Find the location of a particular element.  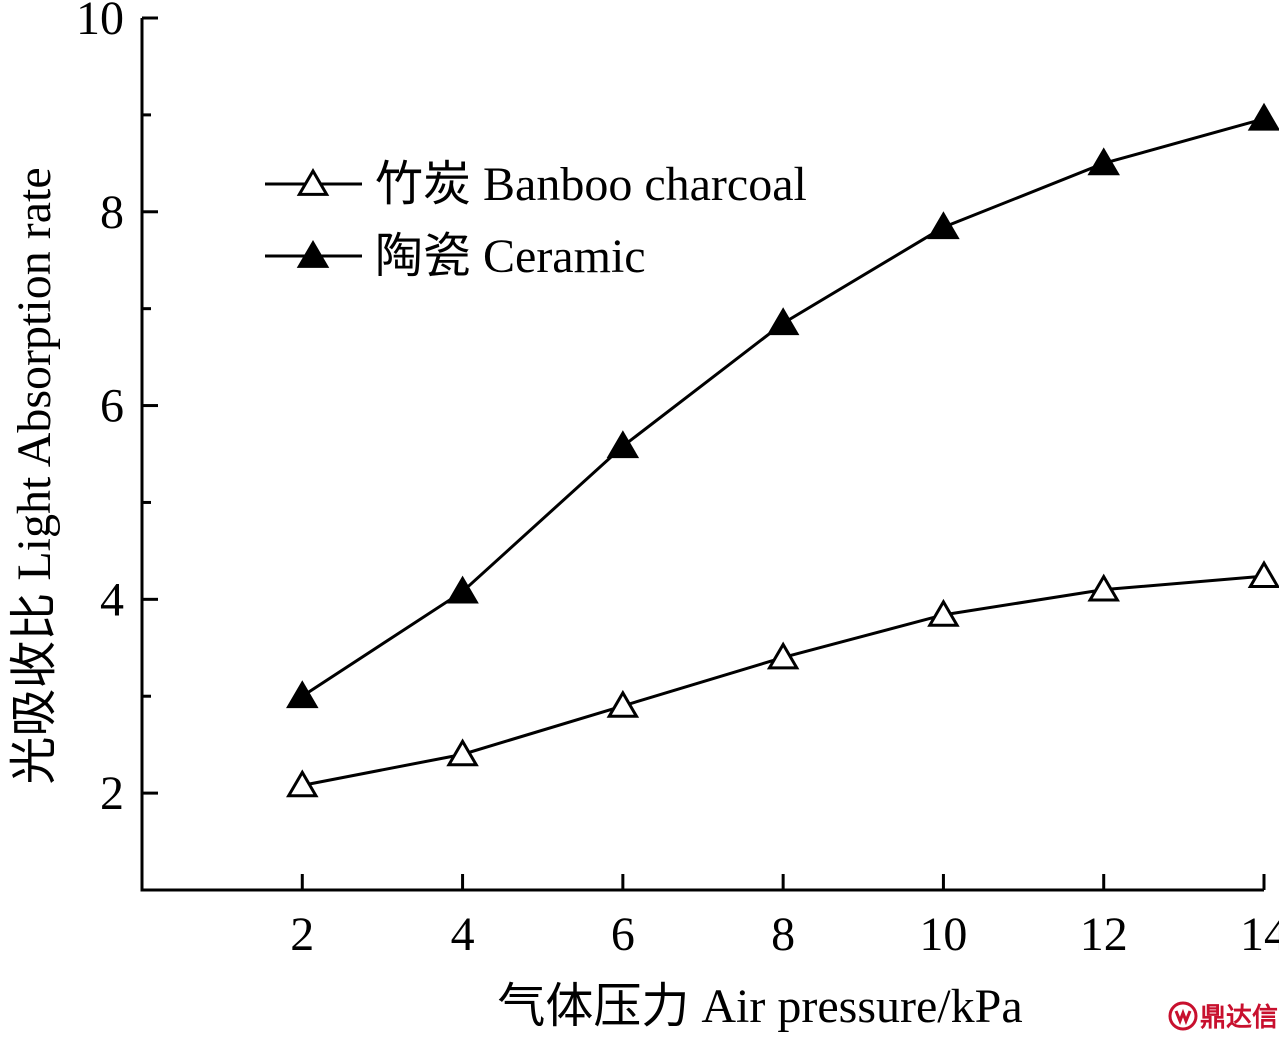

watermark-text: 鼎达信 is located at coordinates (1239, 1018).